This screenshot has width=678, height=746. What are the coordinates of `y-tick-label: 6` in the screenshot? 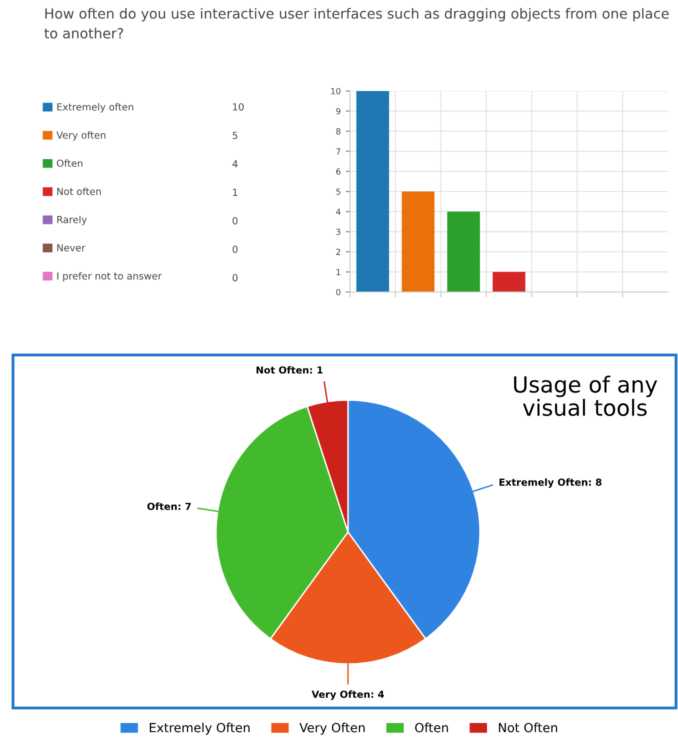 It's located at (338, 171).